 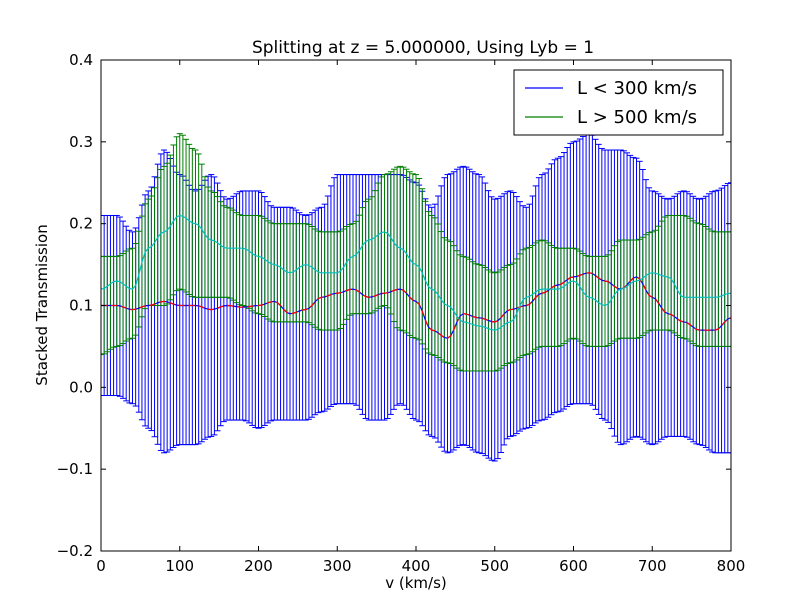 I want to click on x-tick-label: 200, so click(x=258, y=566).